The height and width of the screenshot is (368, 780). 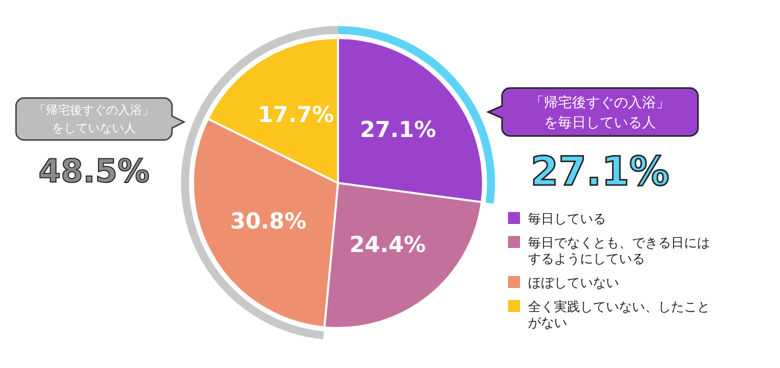 What do you see at coordinates (94, 171) in the screenshot?
I see `text: 48.5%` at bounding box center [94, 171].